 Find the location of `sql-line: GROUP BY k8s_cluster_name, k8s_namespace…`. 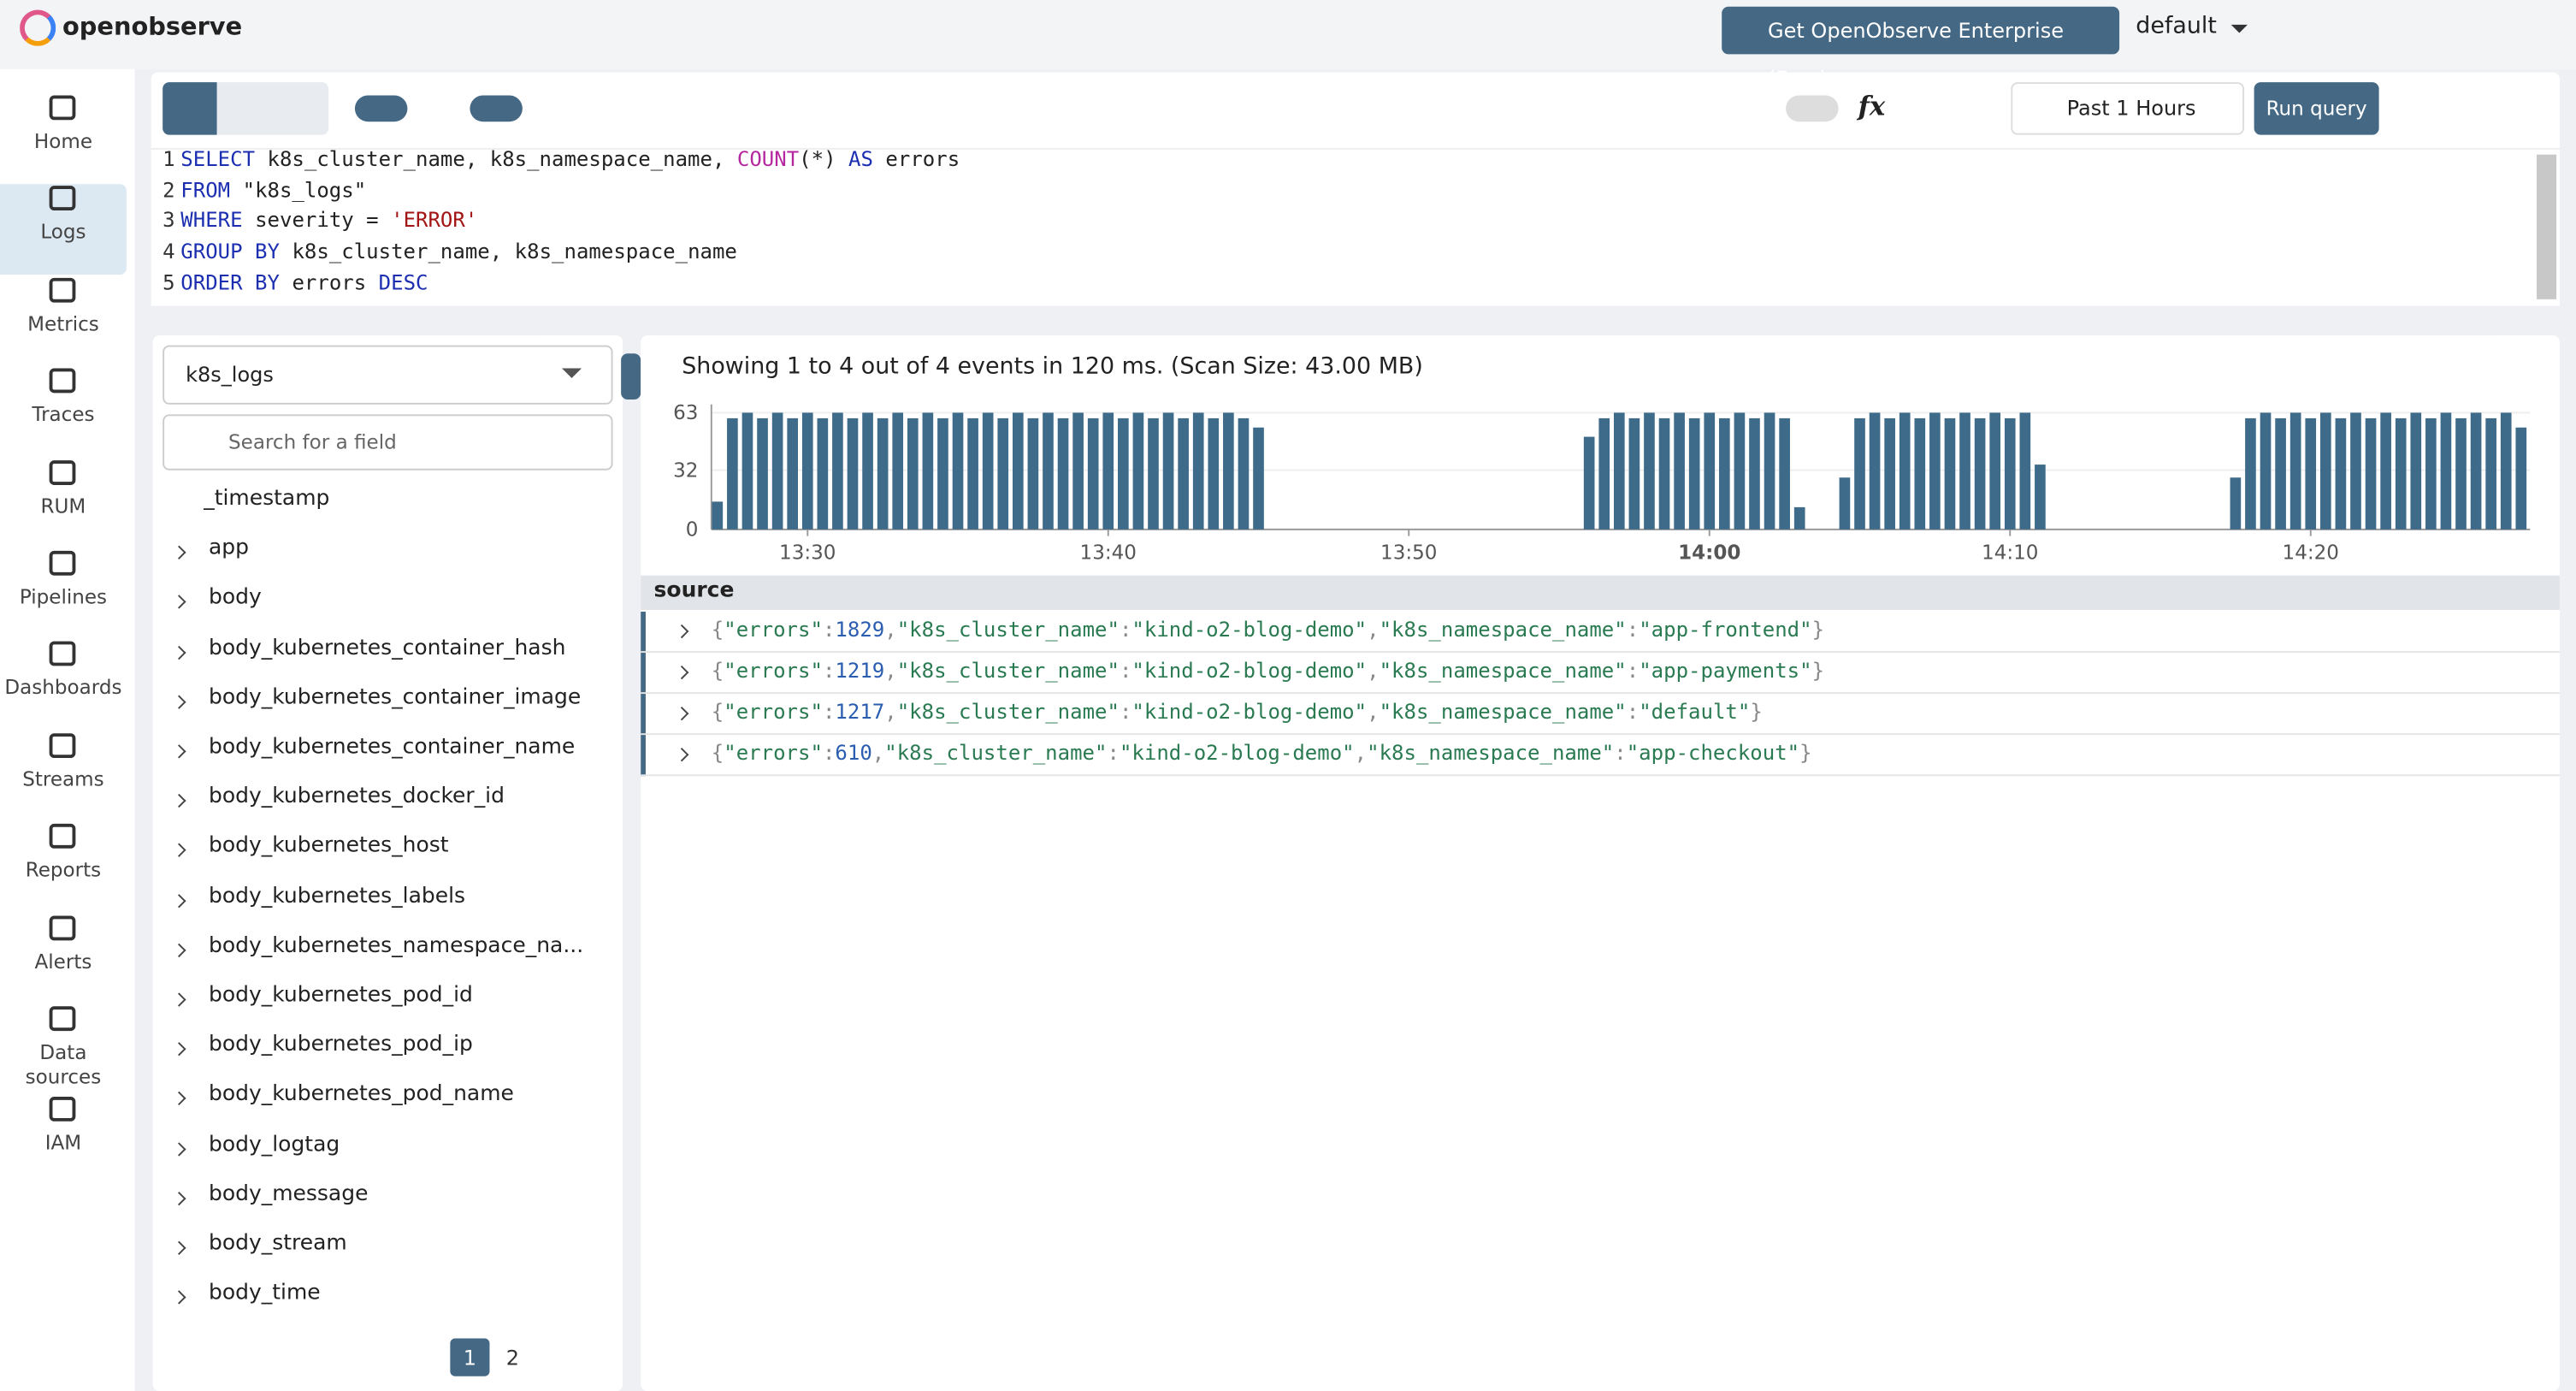

sql-line: GROUP BY k8s_cluster_name, k8s_namespace… is located at coordinates (459, 250).